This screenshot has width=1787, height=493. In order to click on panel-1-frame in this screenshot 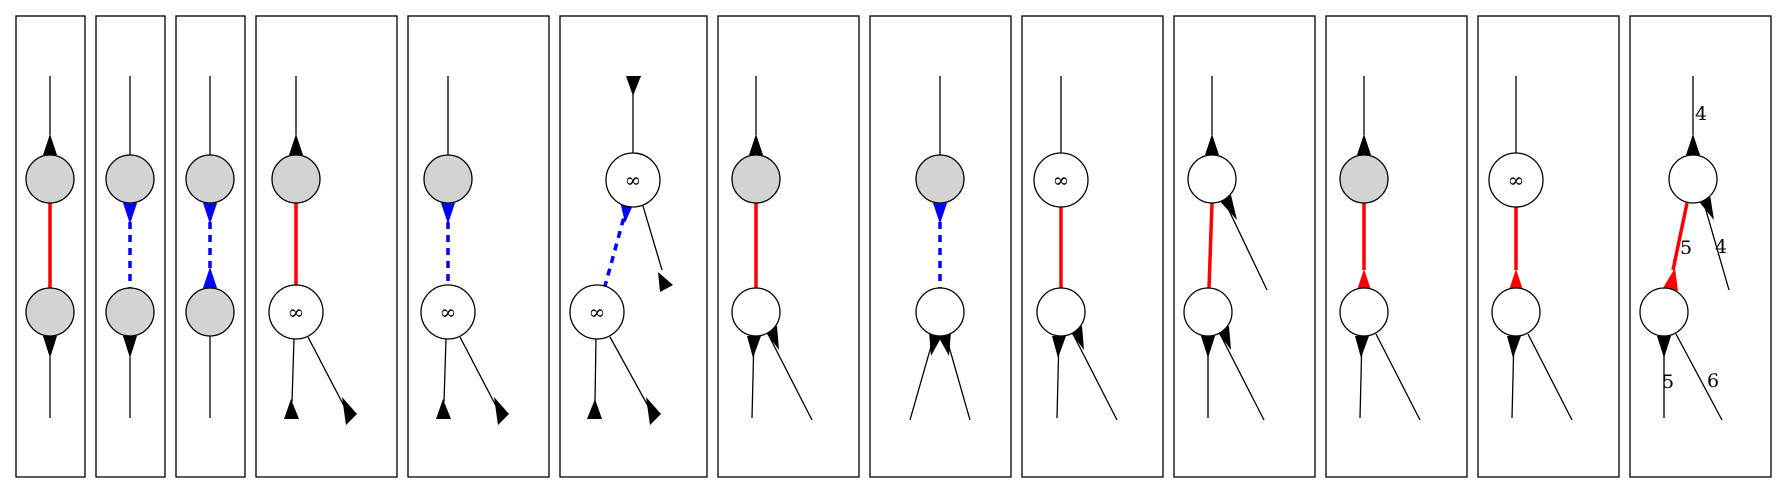, I will do `click(50, 246)`.